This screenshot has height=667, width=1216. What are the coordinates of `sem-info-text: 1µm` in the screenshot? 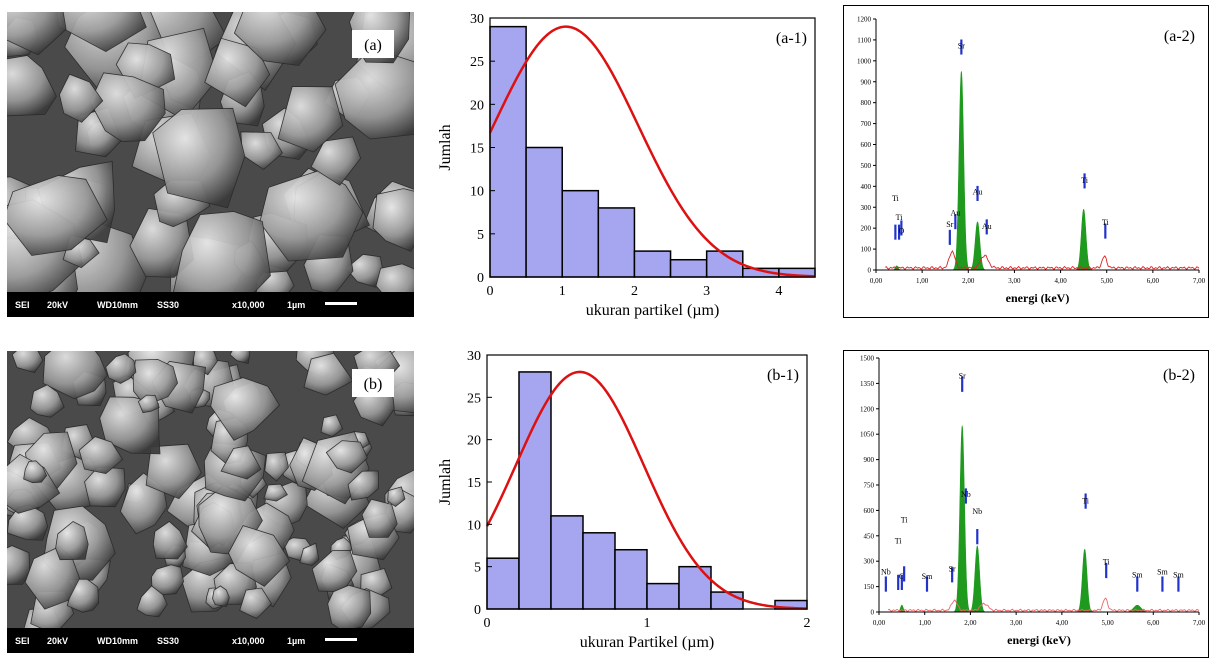 It's located at (296, 305).